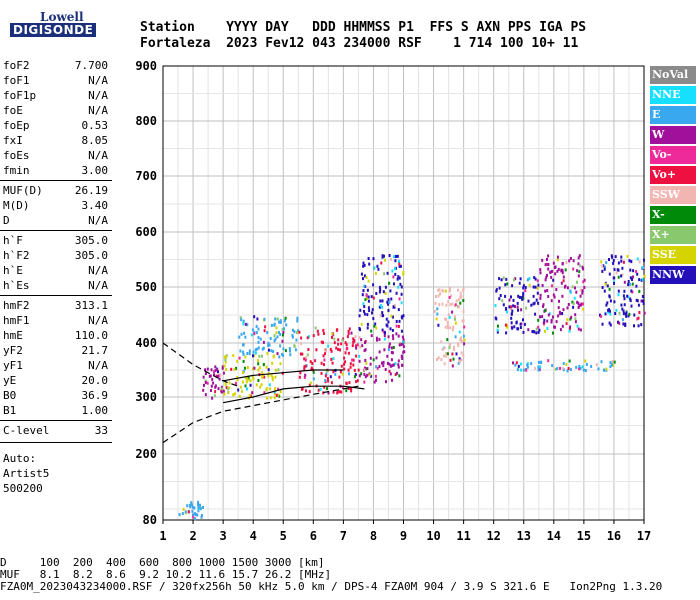 The height and width of the screenshot is (600, 700). What do you see at coordinates (56, 305) in the screenshot?
I see `param-row: hmF2 313.1` at bounding box center [56, 305].